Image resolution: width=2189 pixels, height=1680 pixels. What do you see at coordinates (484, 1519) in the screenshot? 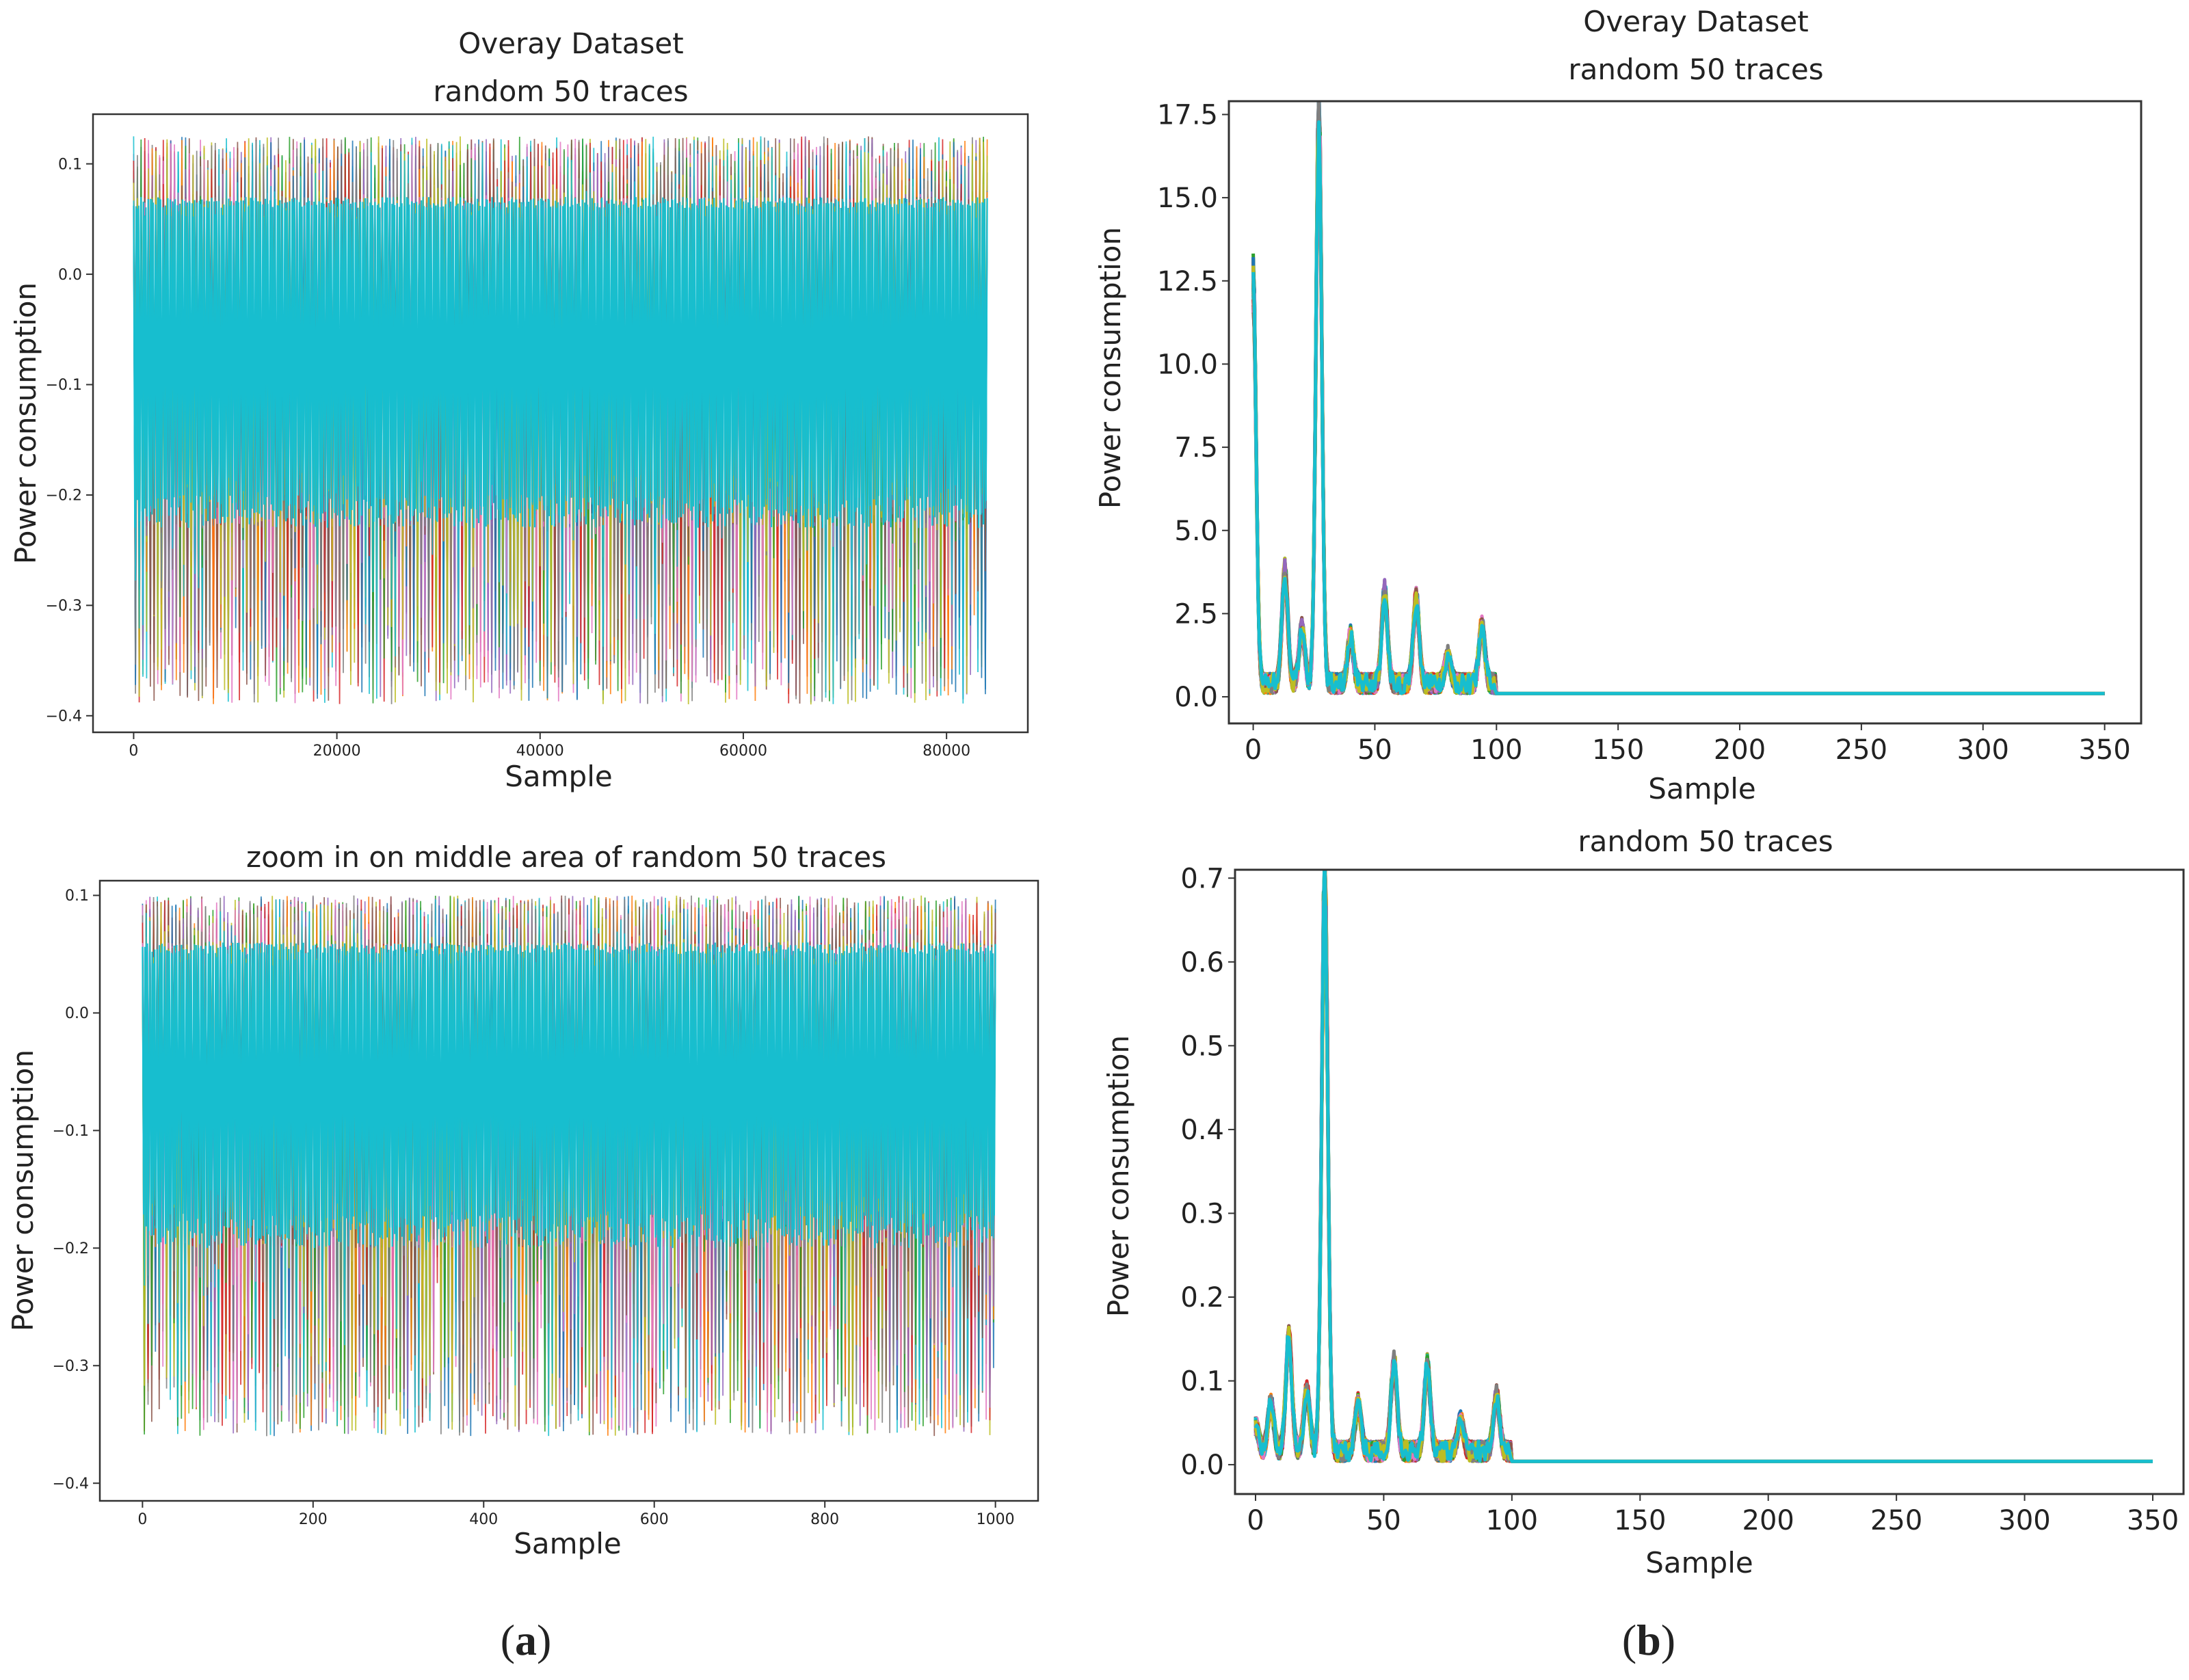
I see `x-tick-label: 400` at bounding box center [484, 1519].